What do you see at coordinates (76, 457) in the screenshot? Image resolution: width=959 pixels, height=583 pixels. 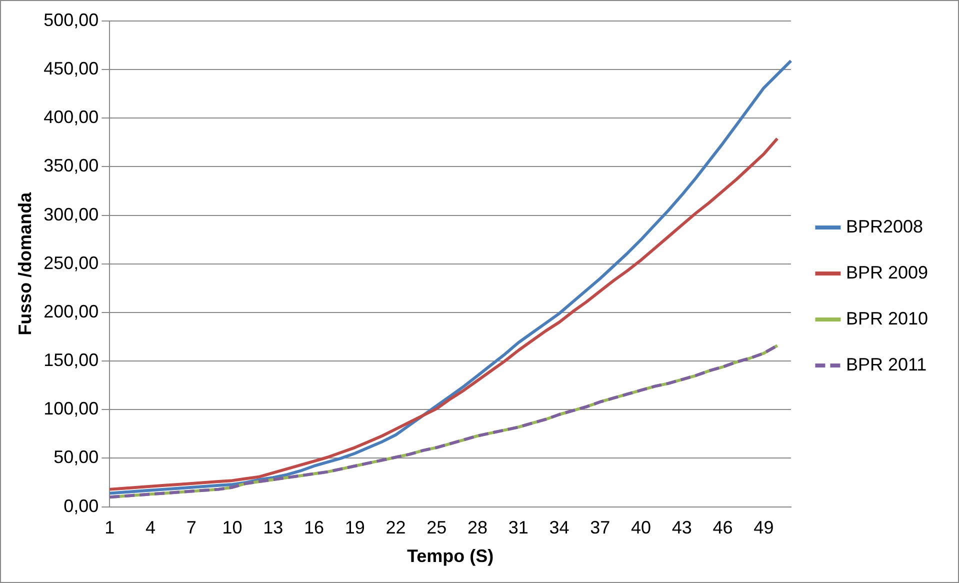 I see `y-tick-label: 50,00` at bounding box center [76, 457].